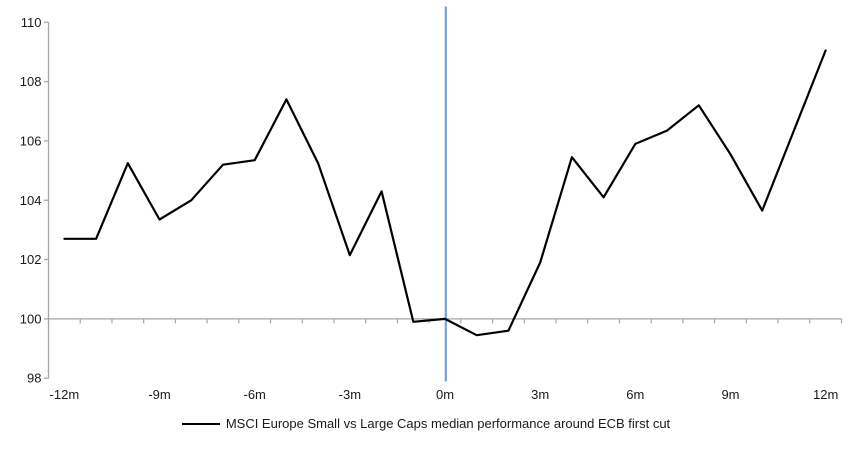 This screenshot has height=450, width=852. I want to click on y-axis-tick-label: 106, so click(31, 140).